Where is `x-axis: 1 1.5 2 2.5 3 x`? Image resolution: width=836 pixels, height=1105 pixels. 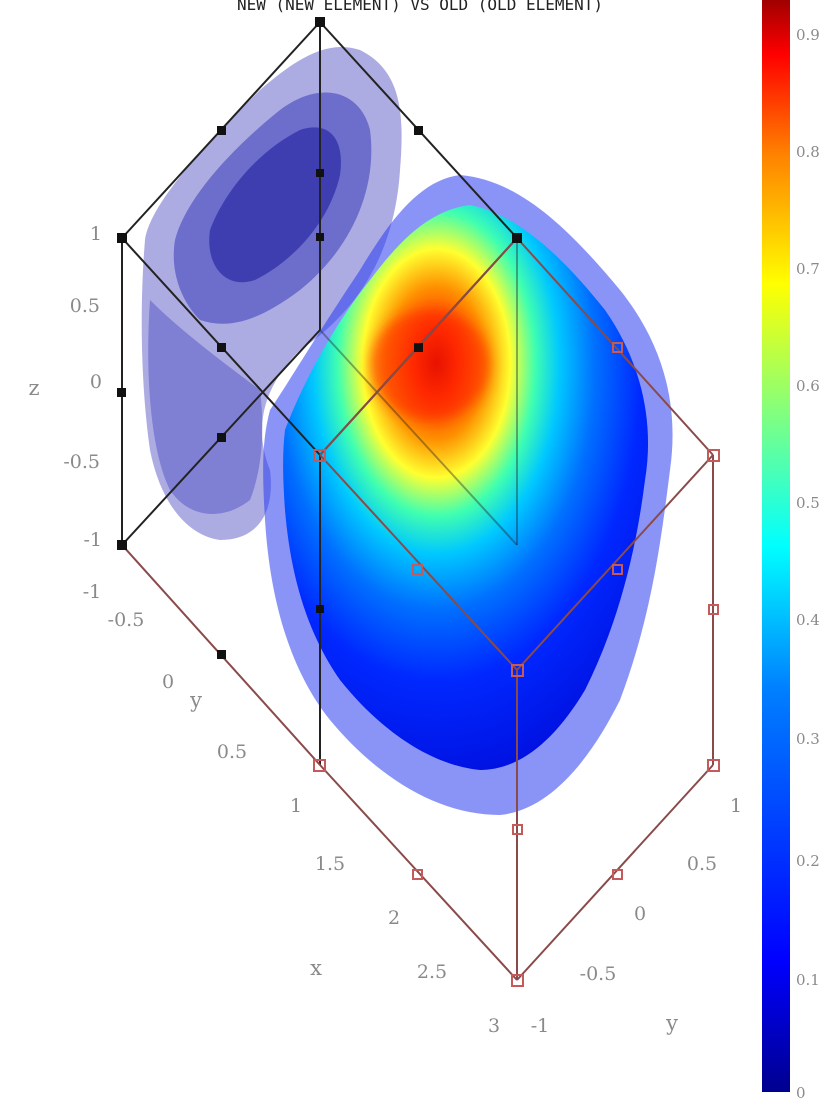
x-axis: 1 1.5 2 2.5 3 x is located at coordinates (405, 945).